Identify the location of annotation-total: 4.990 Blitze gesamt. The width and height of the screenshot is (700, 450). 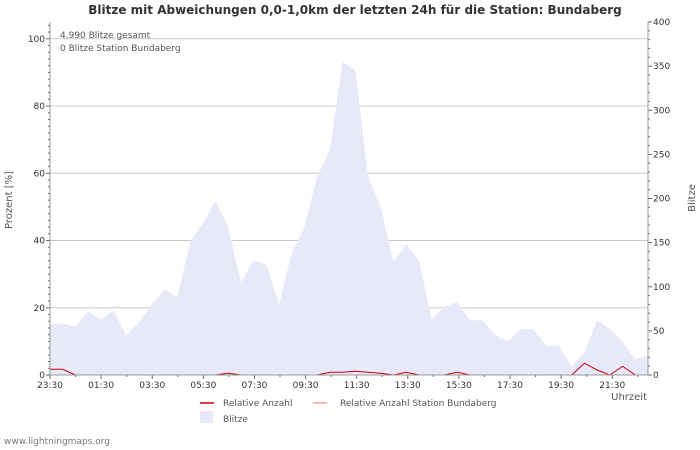
(105, 36).